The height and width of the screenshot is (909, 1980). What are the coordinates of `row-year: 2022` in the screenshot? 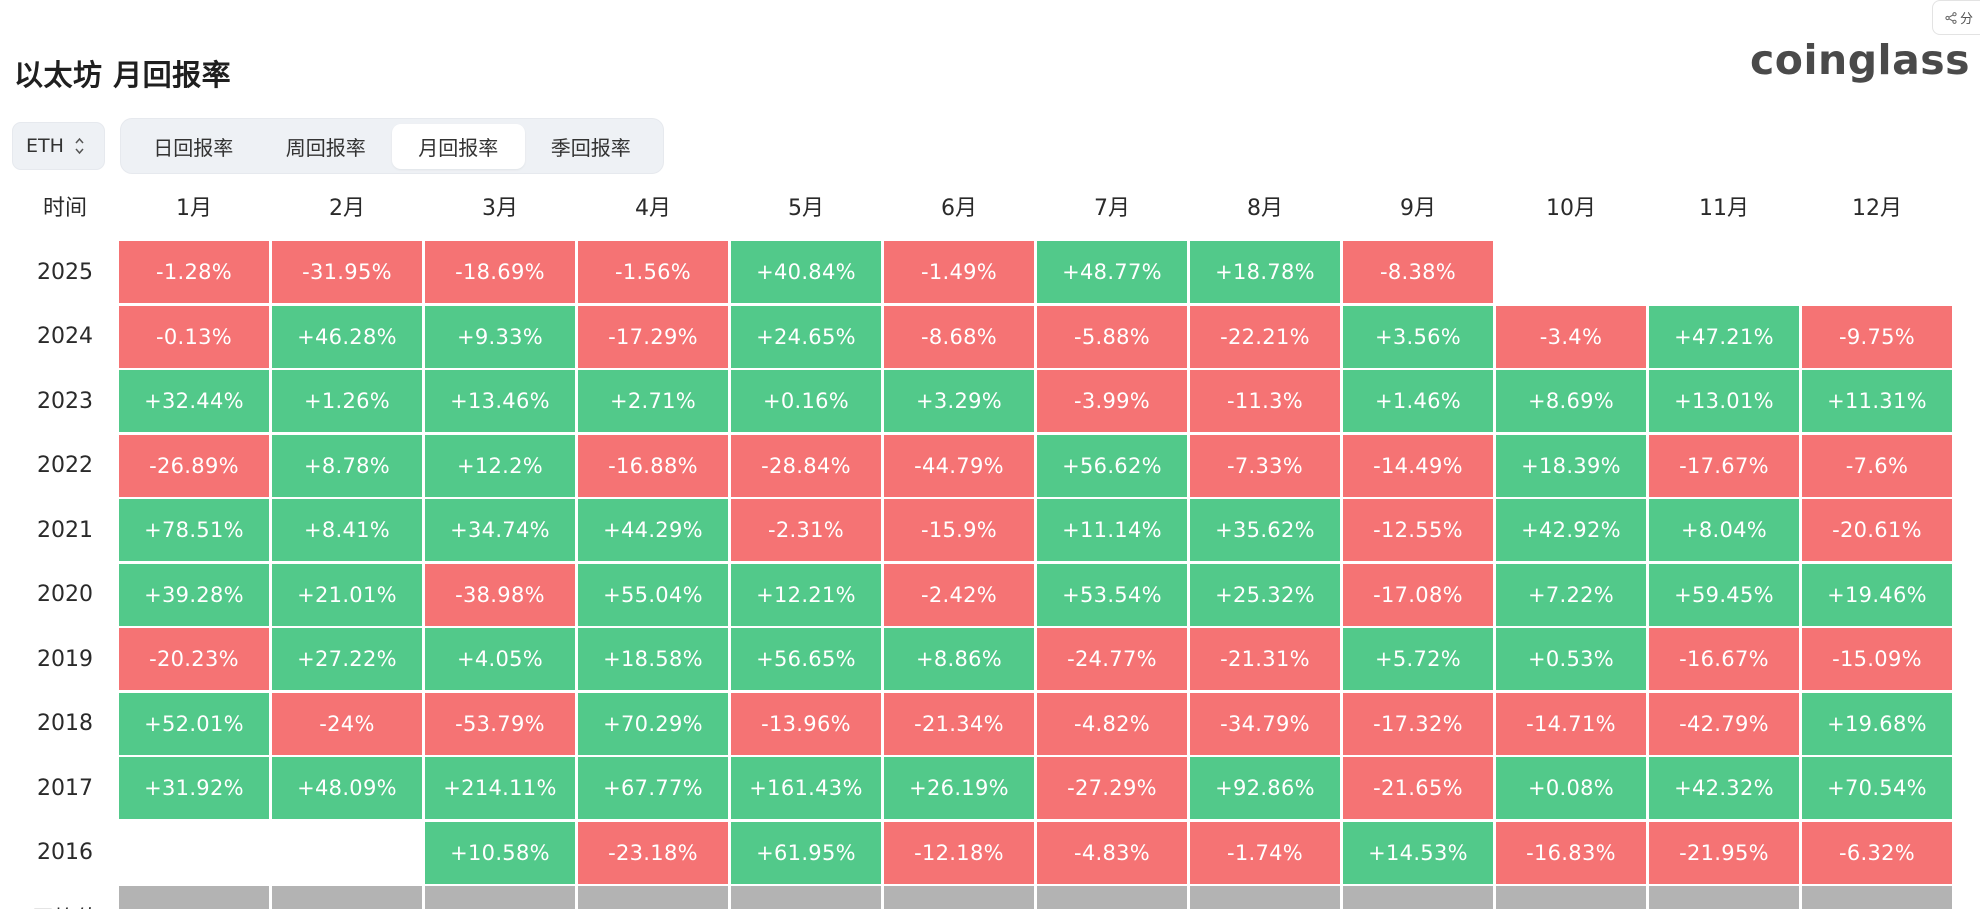 It's located at (65, 465).